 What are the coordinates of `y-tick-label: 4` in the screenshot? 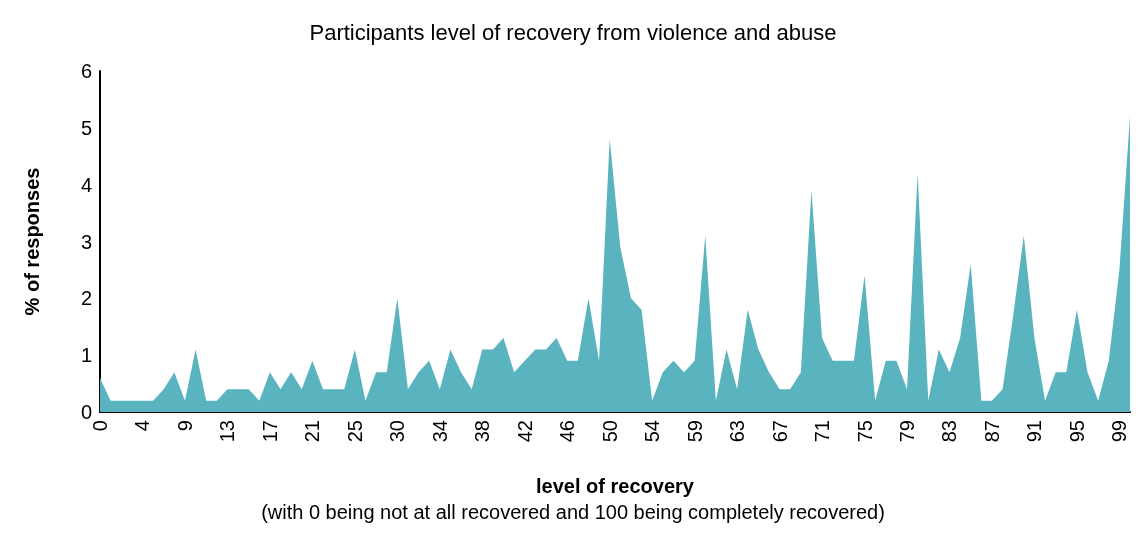 It's located at (86, 184).